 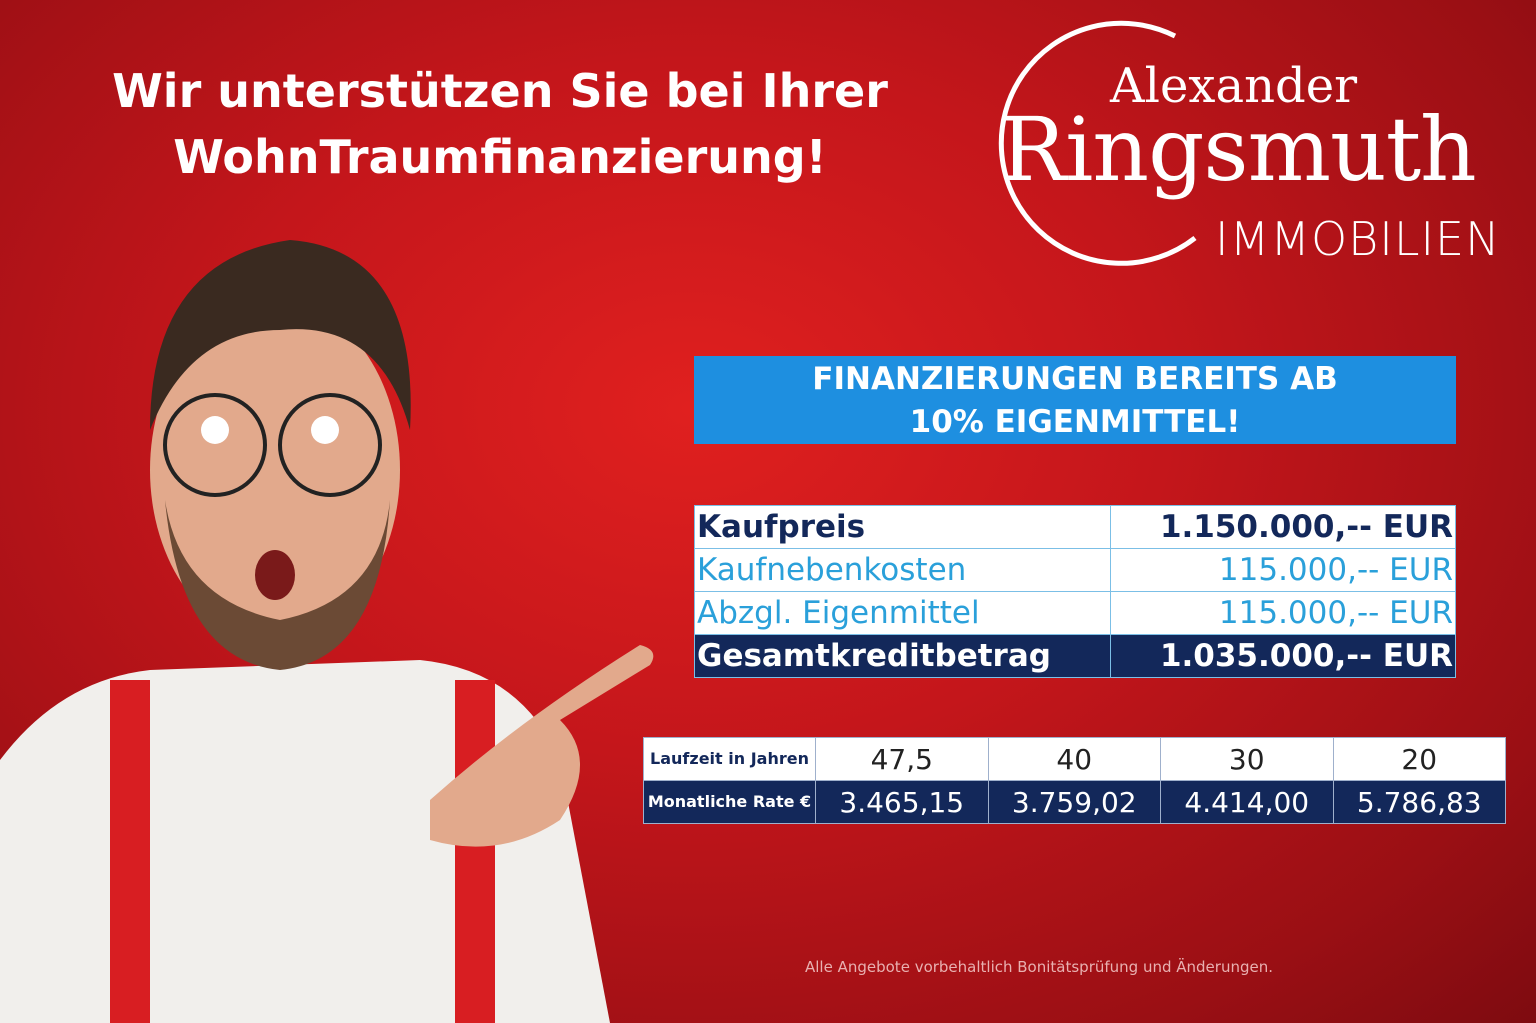 What do you see at coordinates (902, 570) in the screenshot?
I see `row-label: Kaufnebenkosten` at bounding box center [902, 570].